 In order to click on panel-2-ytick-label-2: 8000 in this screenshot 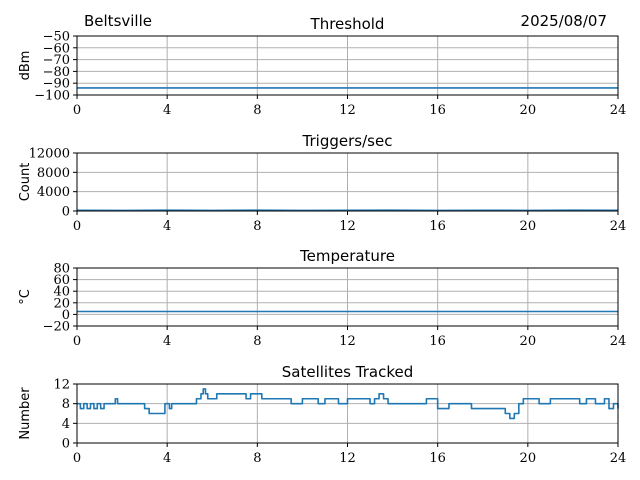, I will do `click(53, 173)`.